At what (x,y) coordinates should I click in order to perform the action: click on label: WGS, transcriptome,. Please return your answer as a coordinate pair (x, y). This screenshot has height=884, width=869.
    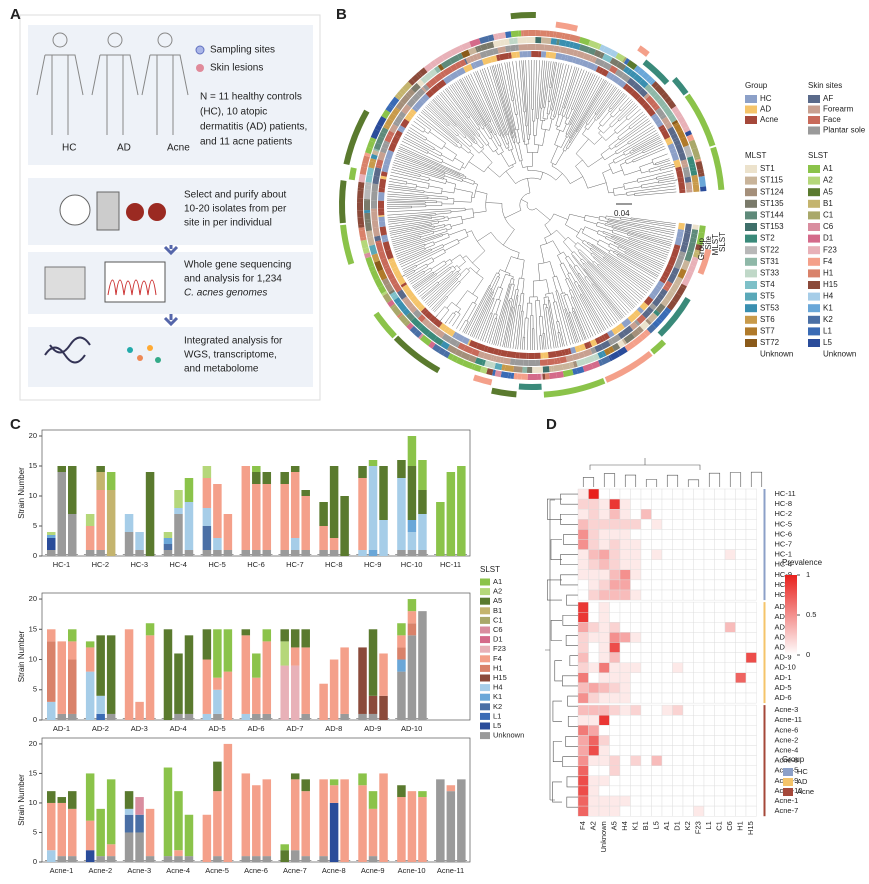
    Looking at the image, I should click on (230, 355).